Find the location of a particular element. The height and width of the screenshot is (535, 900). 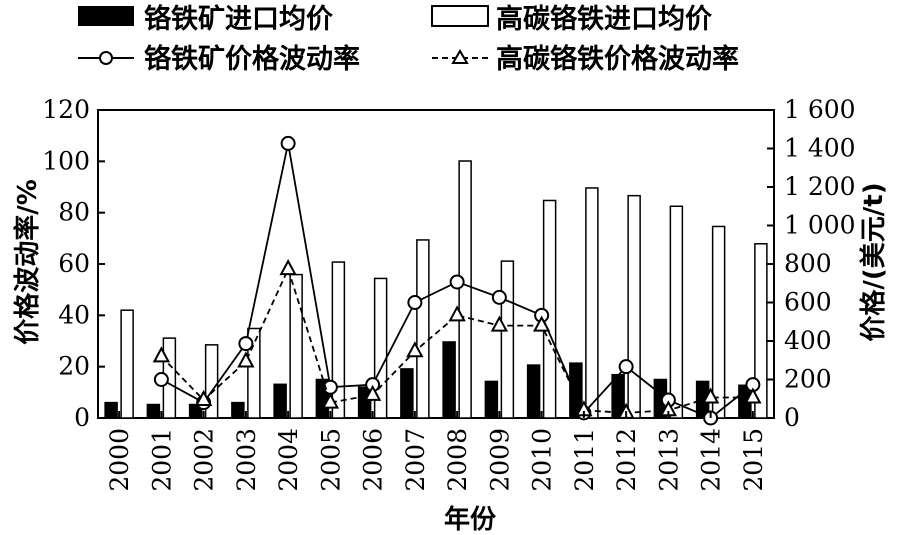

x-tick-label: 2013 is located at coordinates (668, 460).